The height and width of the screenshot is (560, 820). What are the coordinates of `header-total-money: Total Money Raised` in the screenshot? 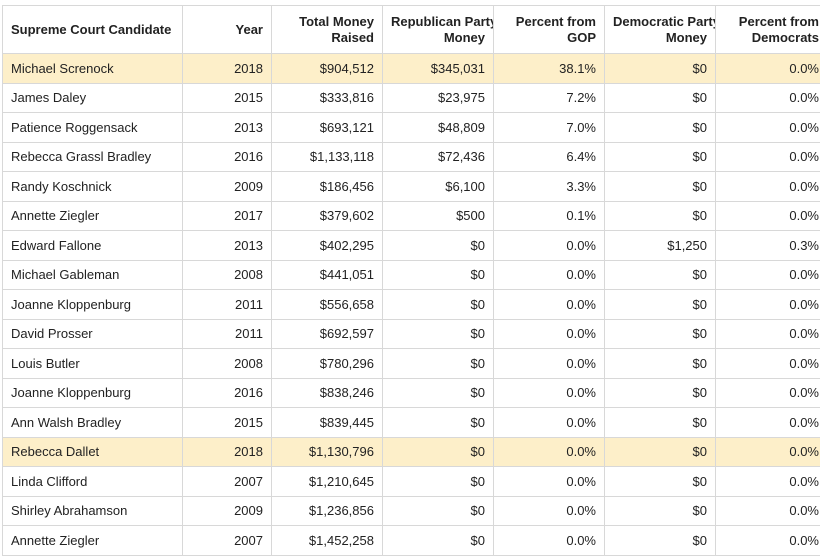 It's located at (327, 29).